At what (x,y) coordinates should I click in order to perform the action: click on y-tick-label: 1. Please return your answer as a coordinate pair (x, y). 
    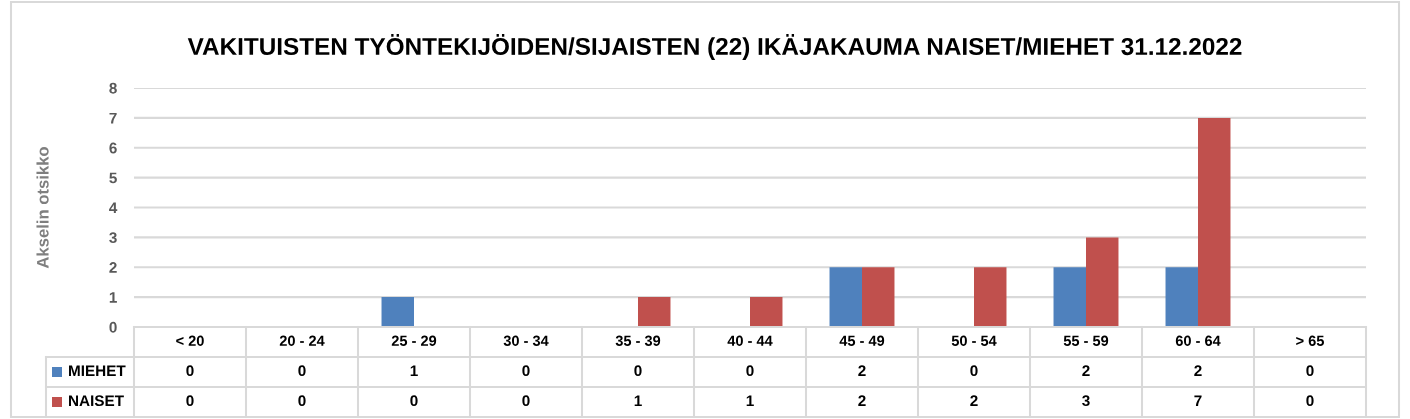
    Looking at the image, I should click on (113, 297).